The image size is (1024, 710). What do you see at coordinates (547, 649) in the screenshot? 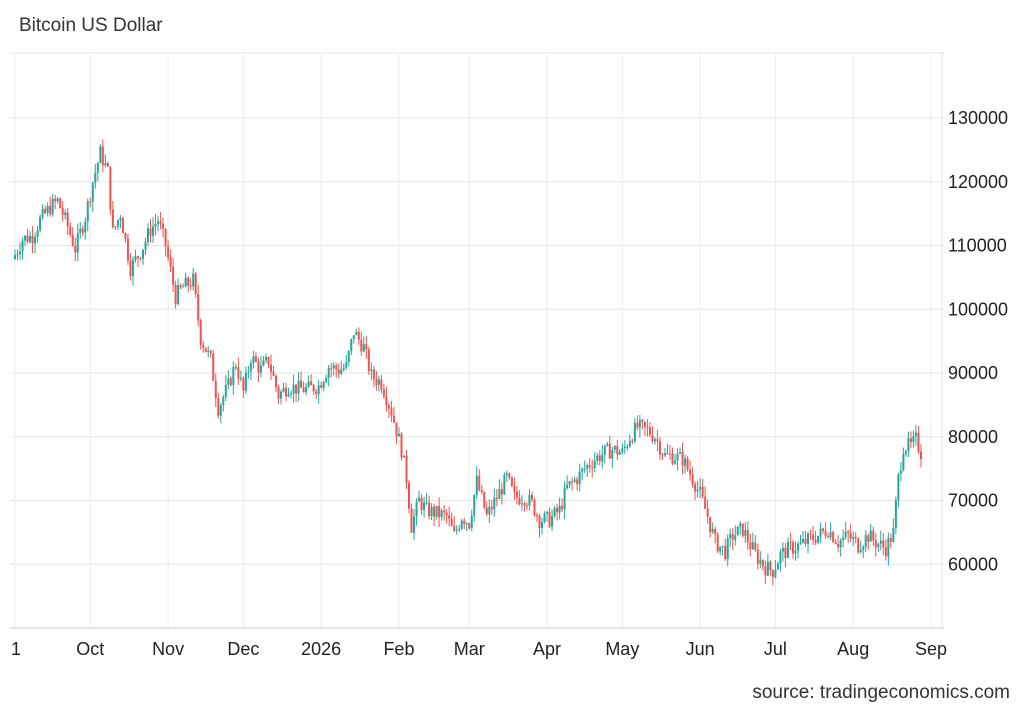
I see `x-tick-label: Apr` at bounding box center [547, 649].